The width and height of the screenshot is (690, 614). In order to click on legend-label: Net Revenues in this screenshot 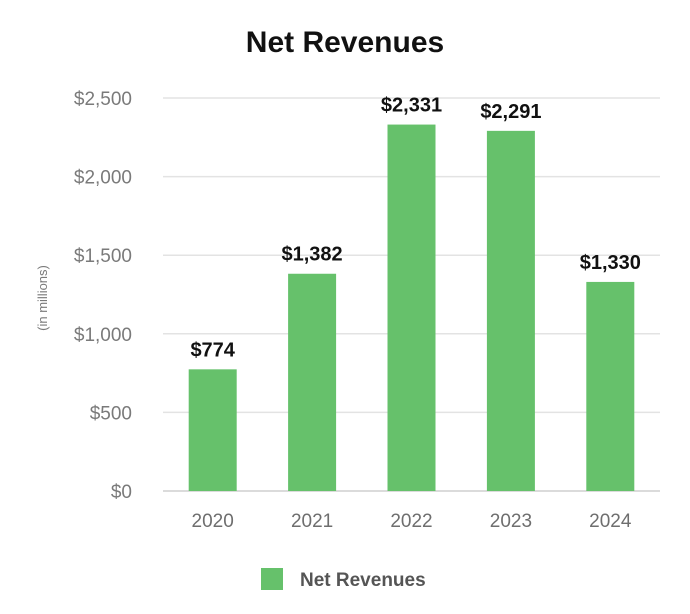, I will do `click(363, 580)`.